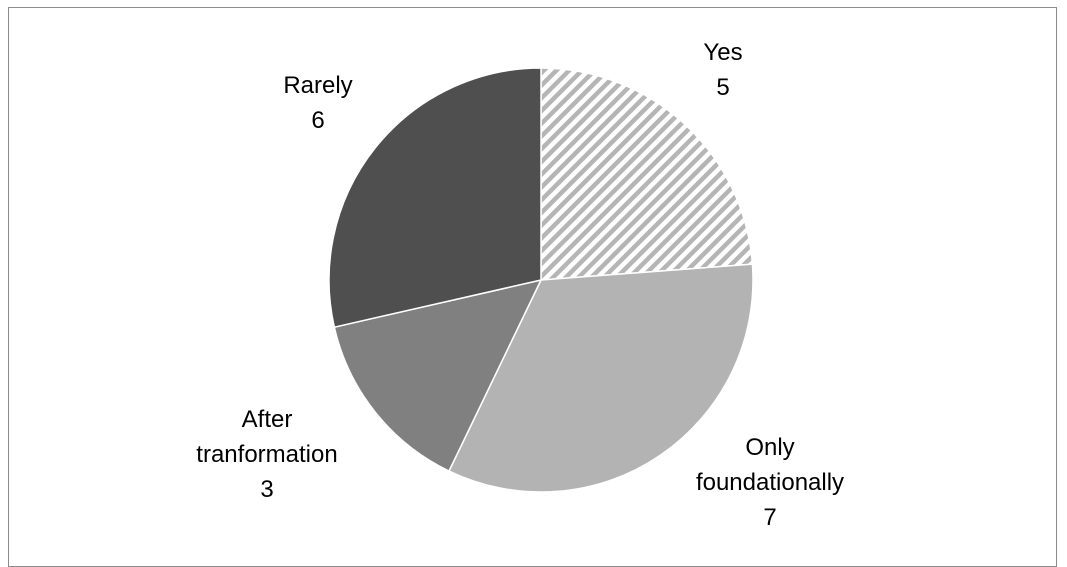  Describe the element at coordinates (601, 378) in the screenshot. I see `pie-slice-only-foundationally` at that location.